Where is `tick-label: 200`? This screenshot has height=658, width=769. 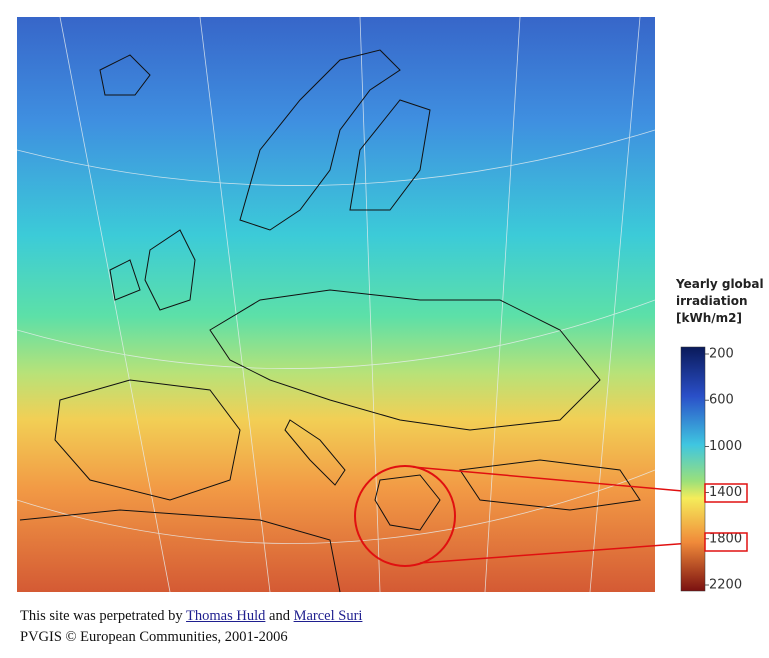 tick-label: 200 is located at coordinates (721, 354).